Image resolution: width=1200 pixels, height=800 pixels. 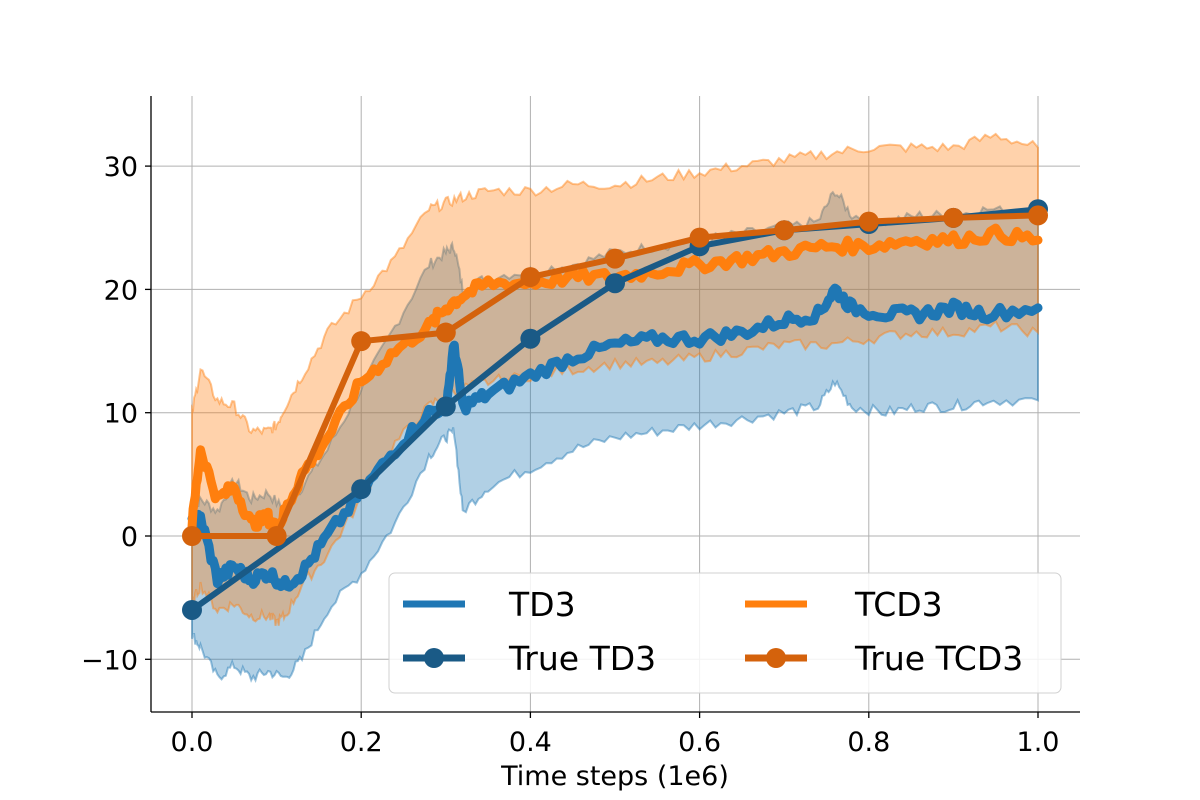 What do you see at coordinates (121, 167) in the screenshot?
I see `y-tick-label: 30` at bounding box center [121, 167].